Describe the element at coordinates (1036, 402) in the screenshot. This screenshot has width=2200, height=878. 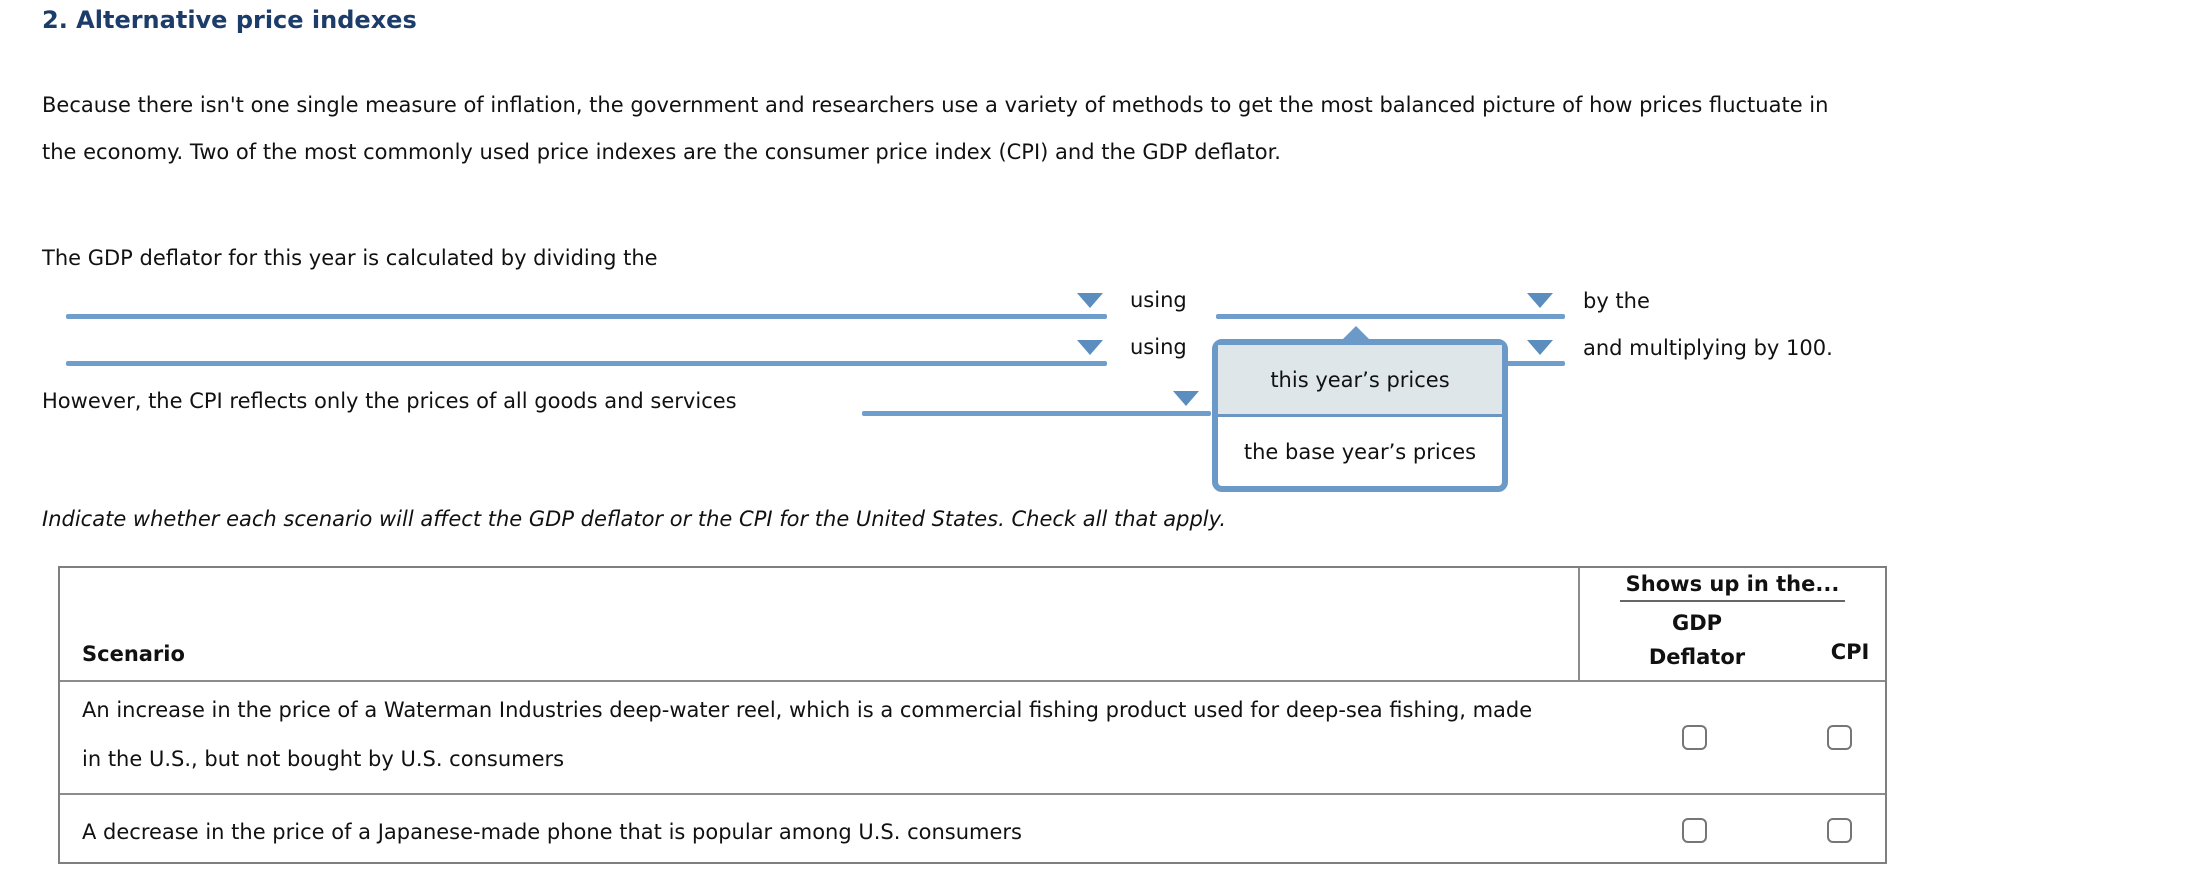
I see `cpi-goods-dropdown` at that location.